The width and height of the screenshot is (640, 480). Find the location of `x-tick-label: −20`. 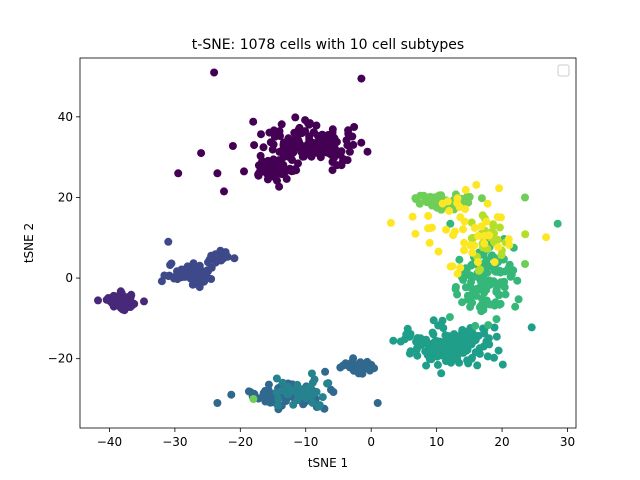

x-tick-label: −20 is located at coordinates (240, 442).